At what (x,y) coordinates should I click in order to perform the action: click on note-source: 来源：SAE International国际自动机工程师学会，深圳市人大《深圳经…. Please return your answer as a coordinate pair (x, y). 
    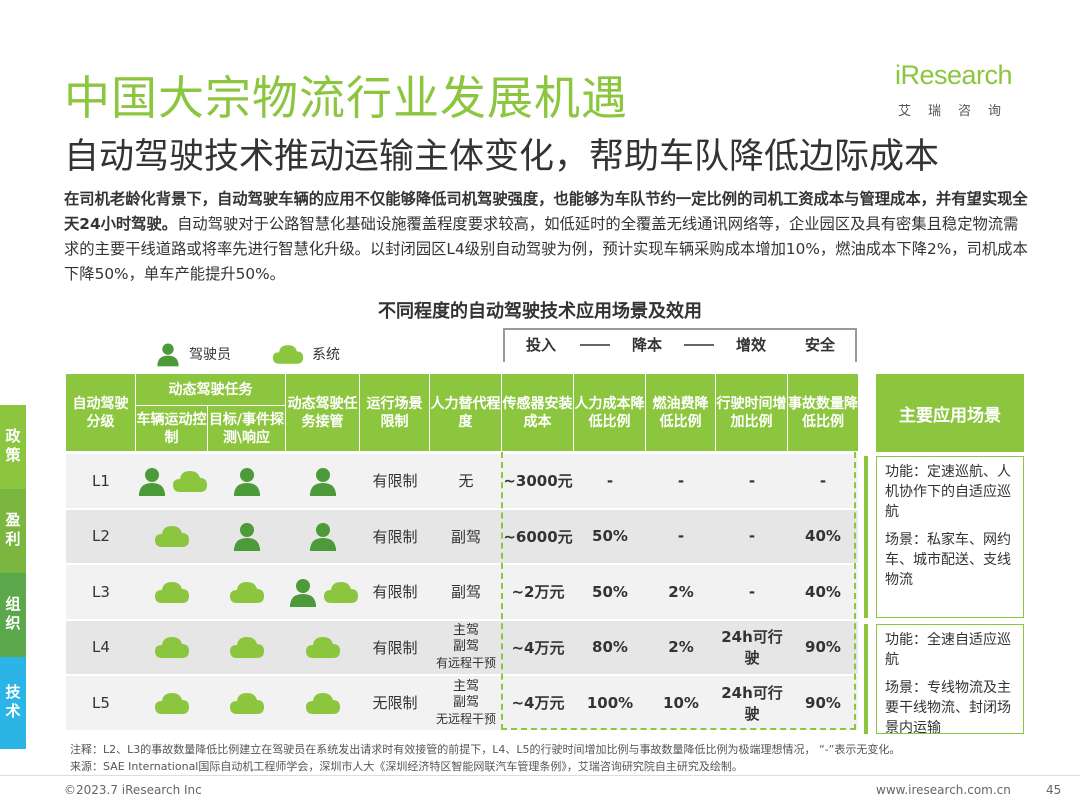
    Looking at the image, I should click on (406, 766).